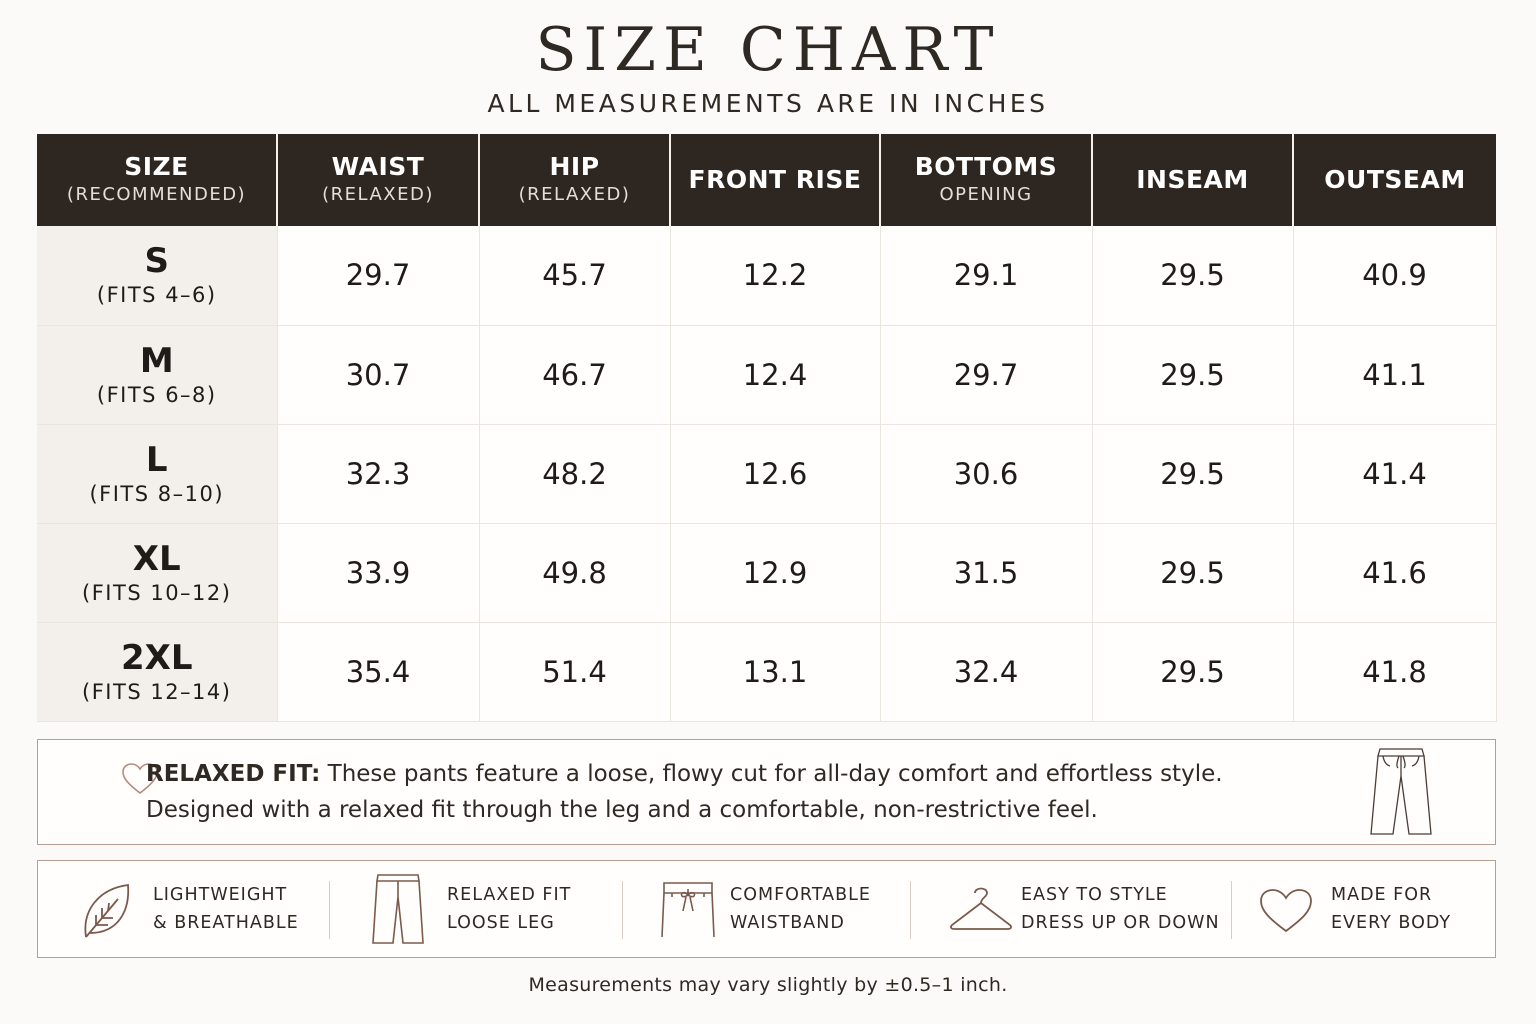  Describe the element at coordinates (575, 276) in the screenshot. I see `measurement-cell: 45.7` at that location.